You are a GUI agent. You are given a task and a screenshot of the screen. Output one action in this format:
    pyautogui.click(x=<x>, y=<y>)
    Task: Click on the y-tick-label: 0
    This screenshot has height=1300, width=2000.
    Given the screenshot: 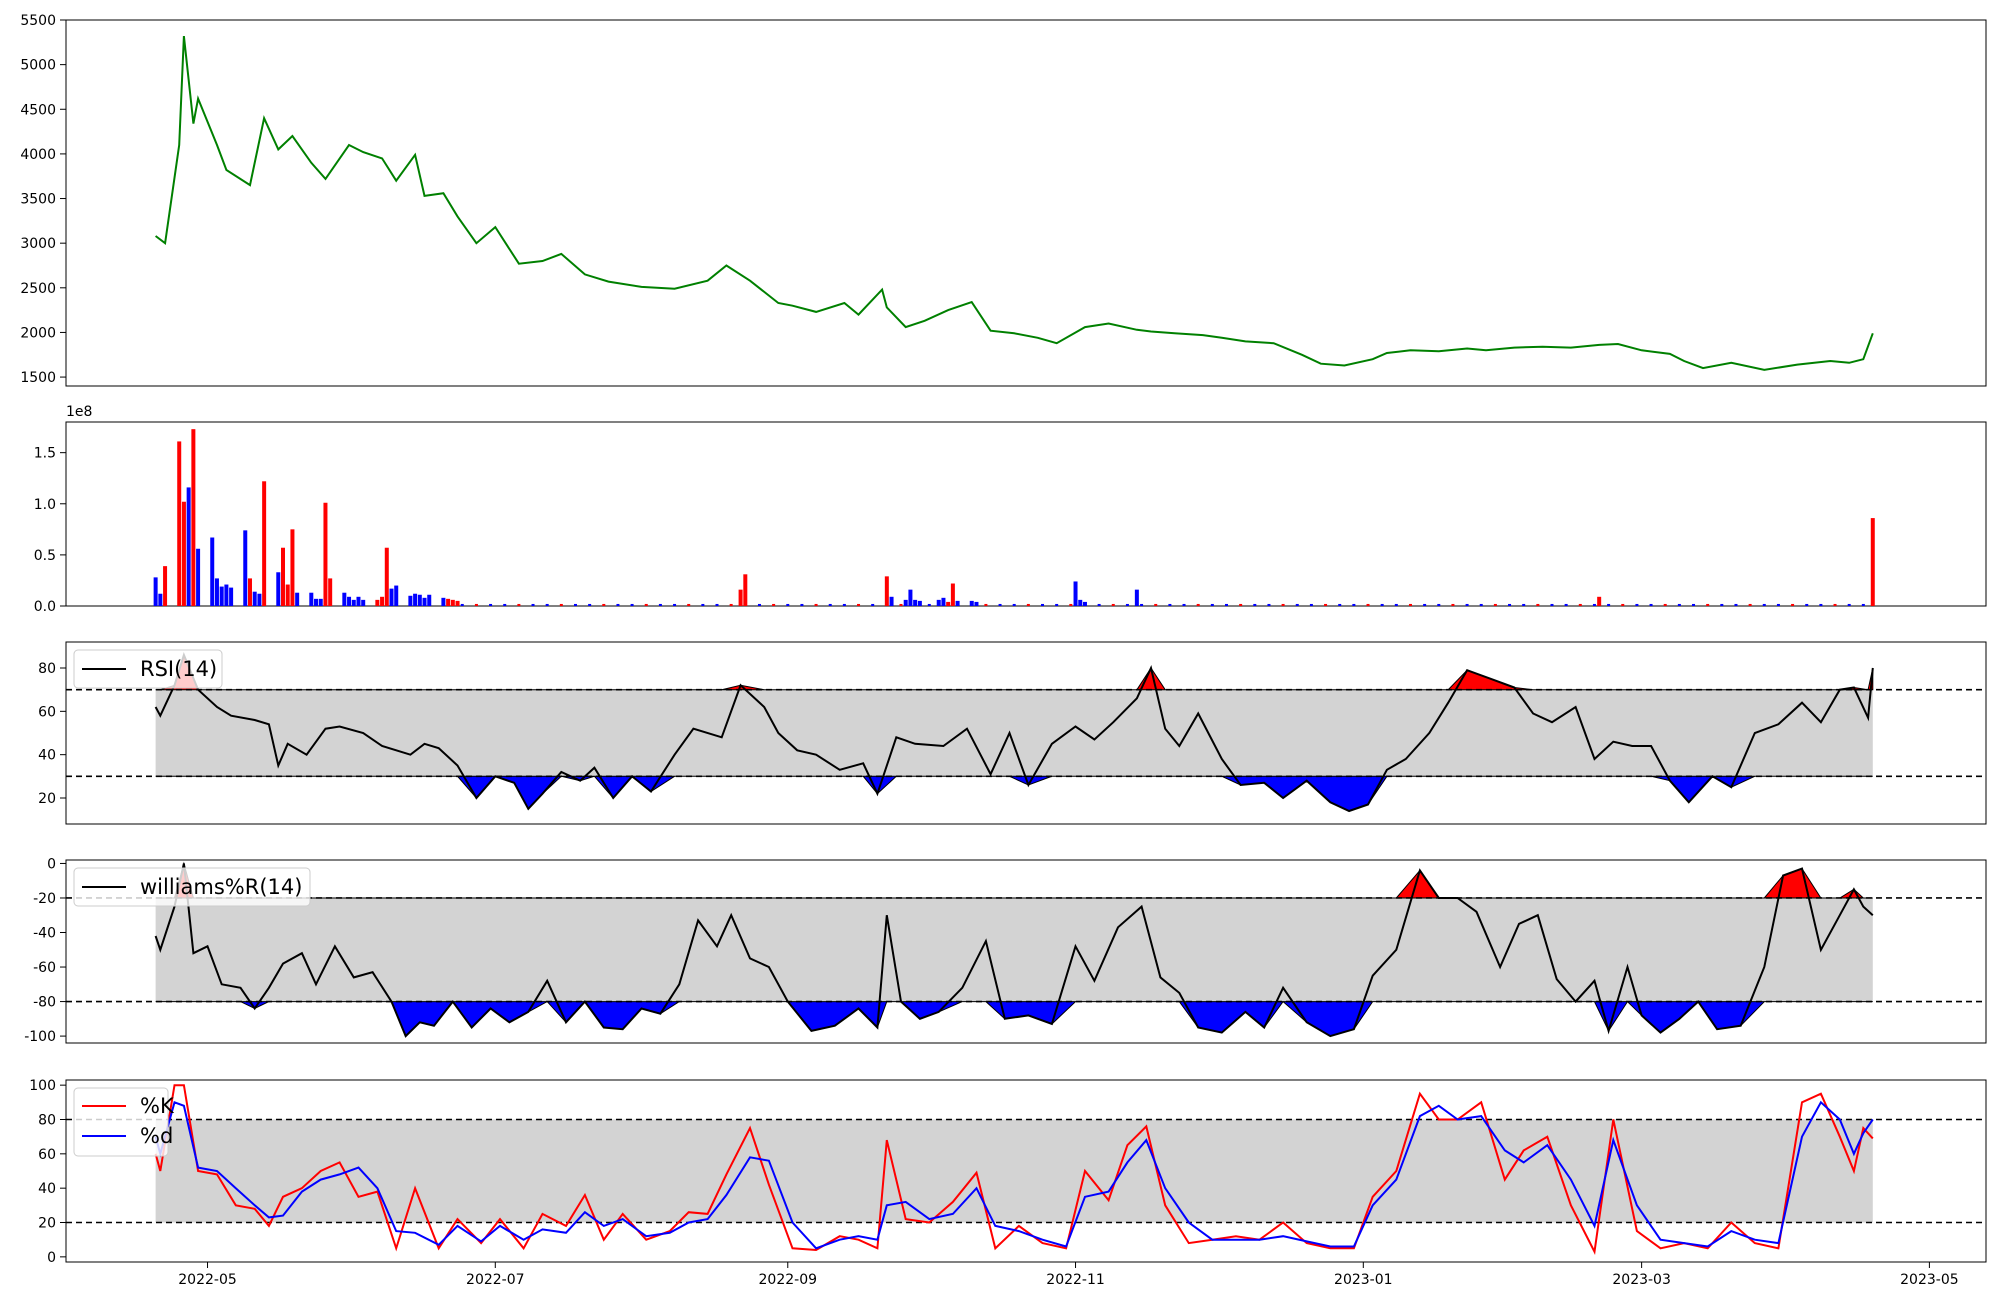 What is the action you would take?
    pyautogui.click(x=51, y=864)
    